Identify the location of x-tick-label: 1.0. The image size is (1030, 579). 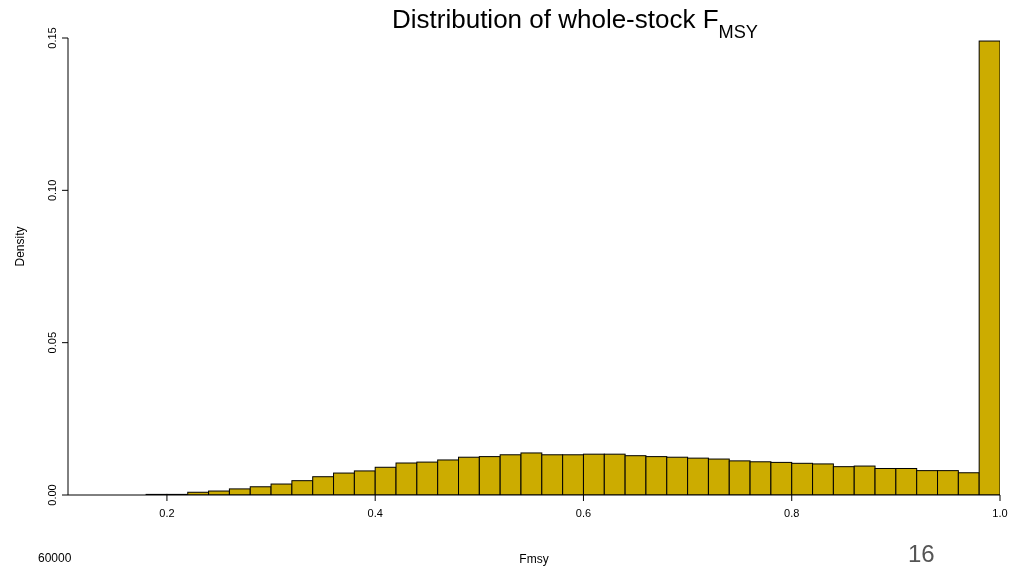
(1000, 513).